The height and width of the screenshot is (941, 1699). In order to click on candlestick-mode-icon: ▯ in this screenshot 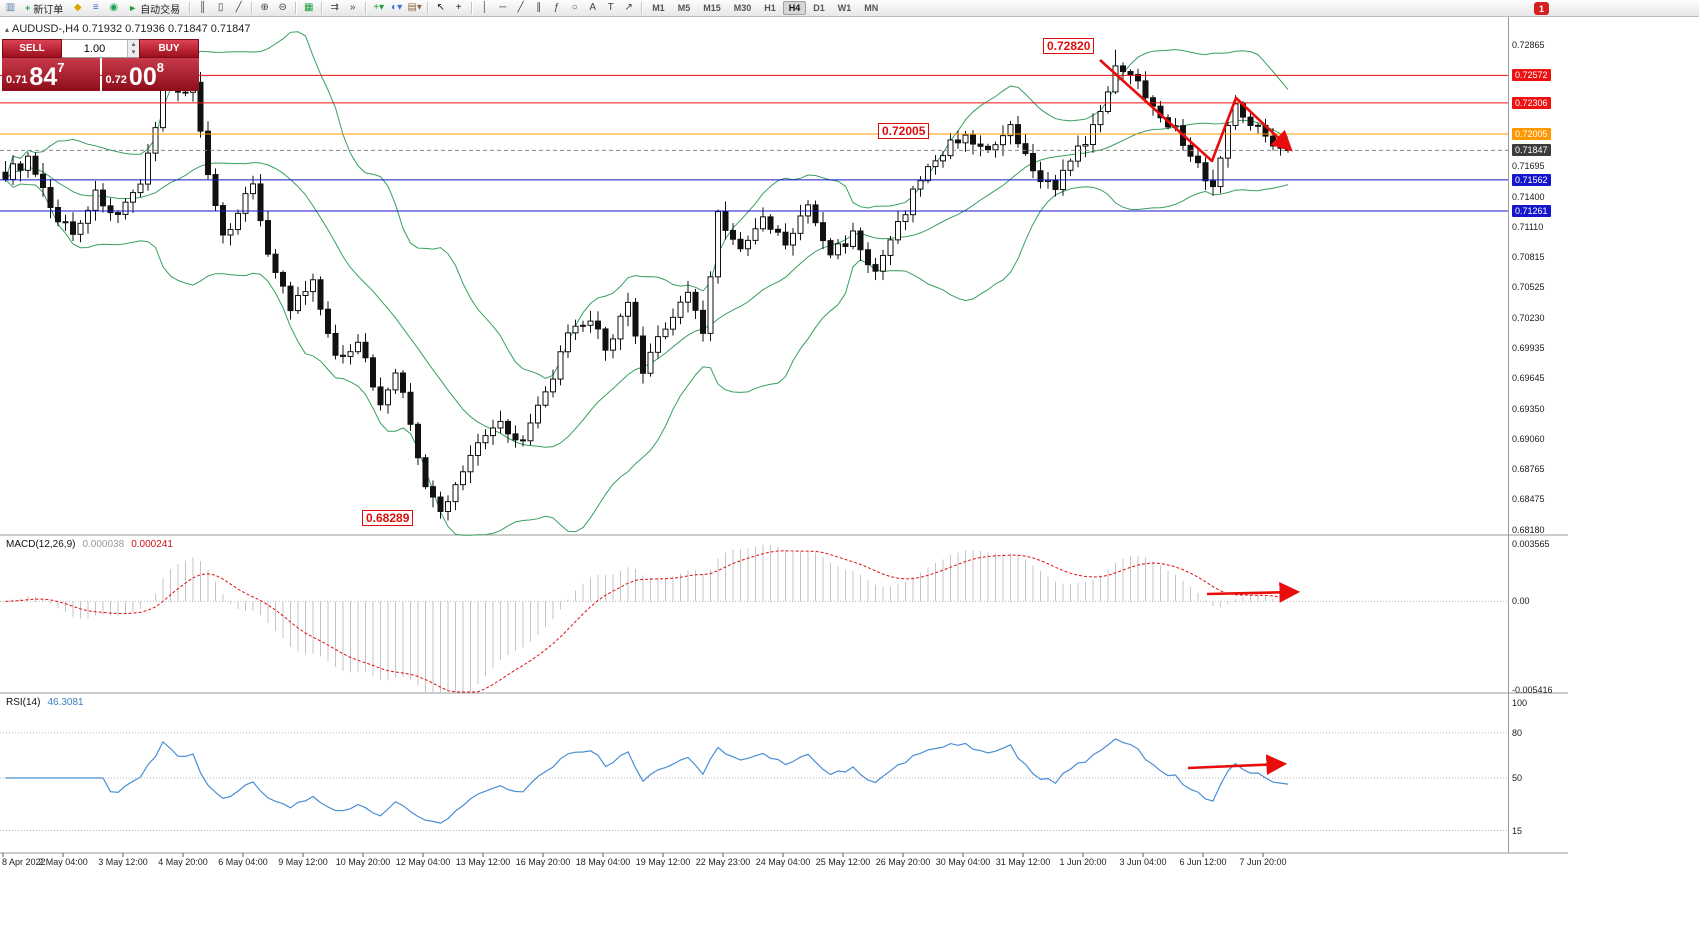, I will do `click(220, 7)`.